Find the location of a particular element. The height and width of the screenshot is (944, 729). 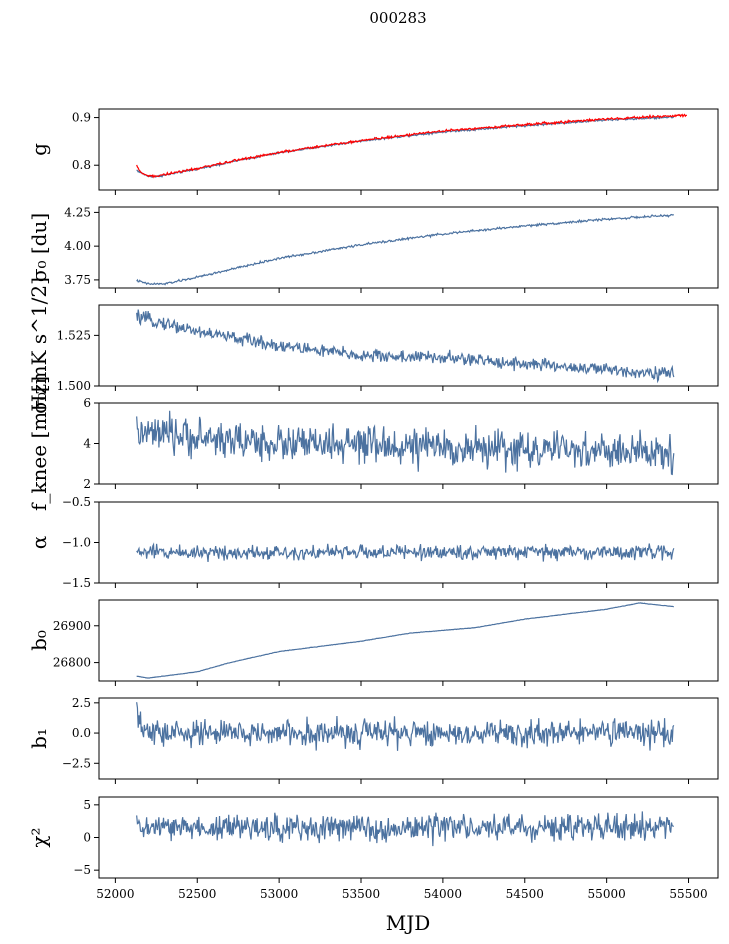

panel-1-series-1-line is located at coordinates (405, 147).